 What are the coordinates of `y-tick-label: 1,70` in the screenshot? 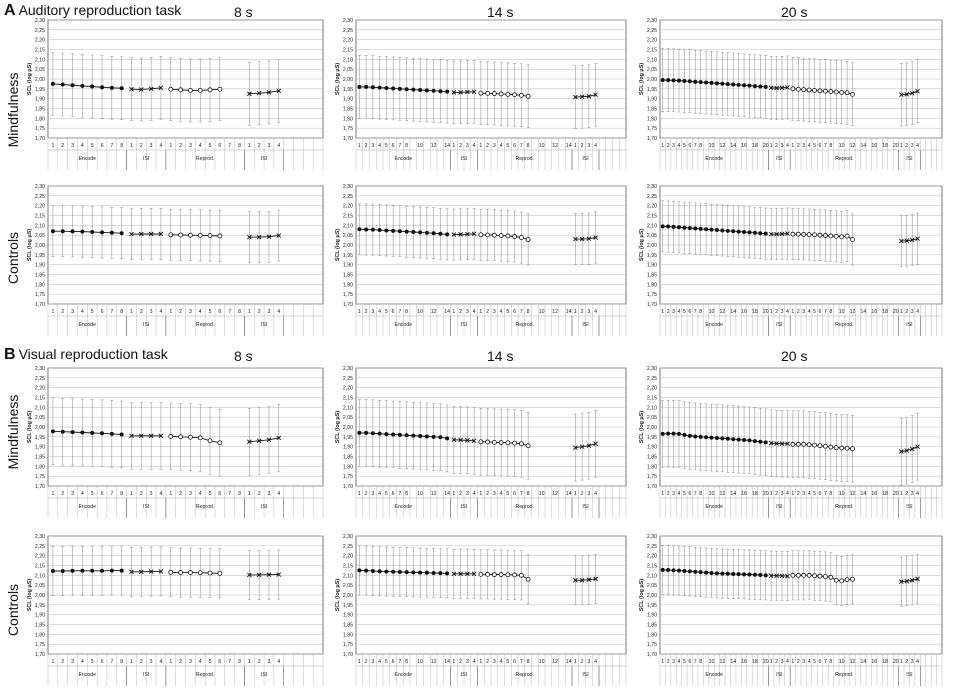 It's located at (652, 655).